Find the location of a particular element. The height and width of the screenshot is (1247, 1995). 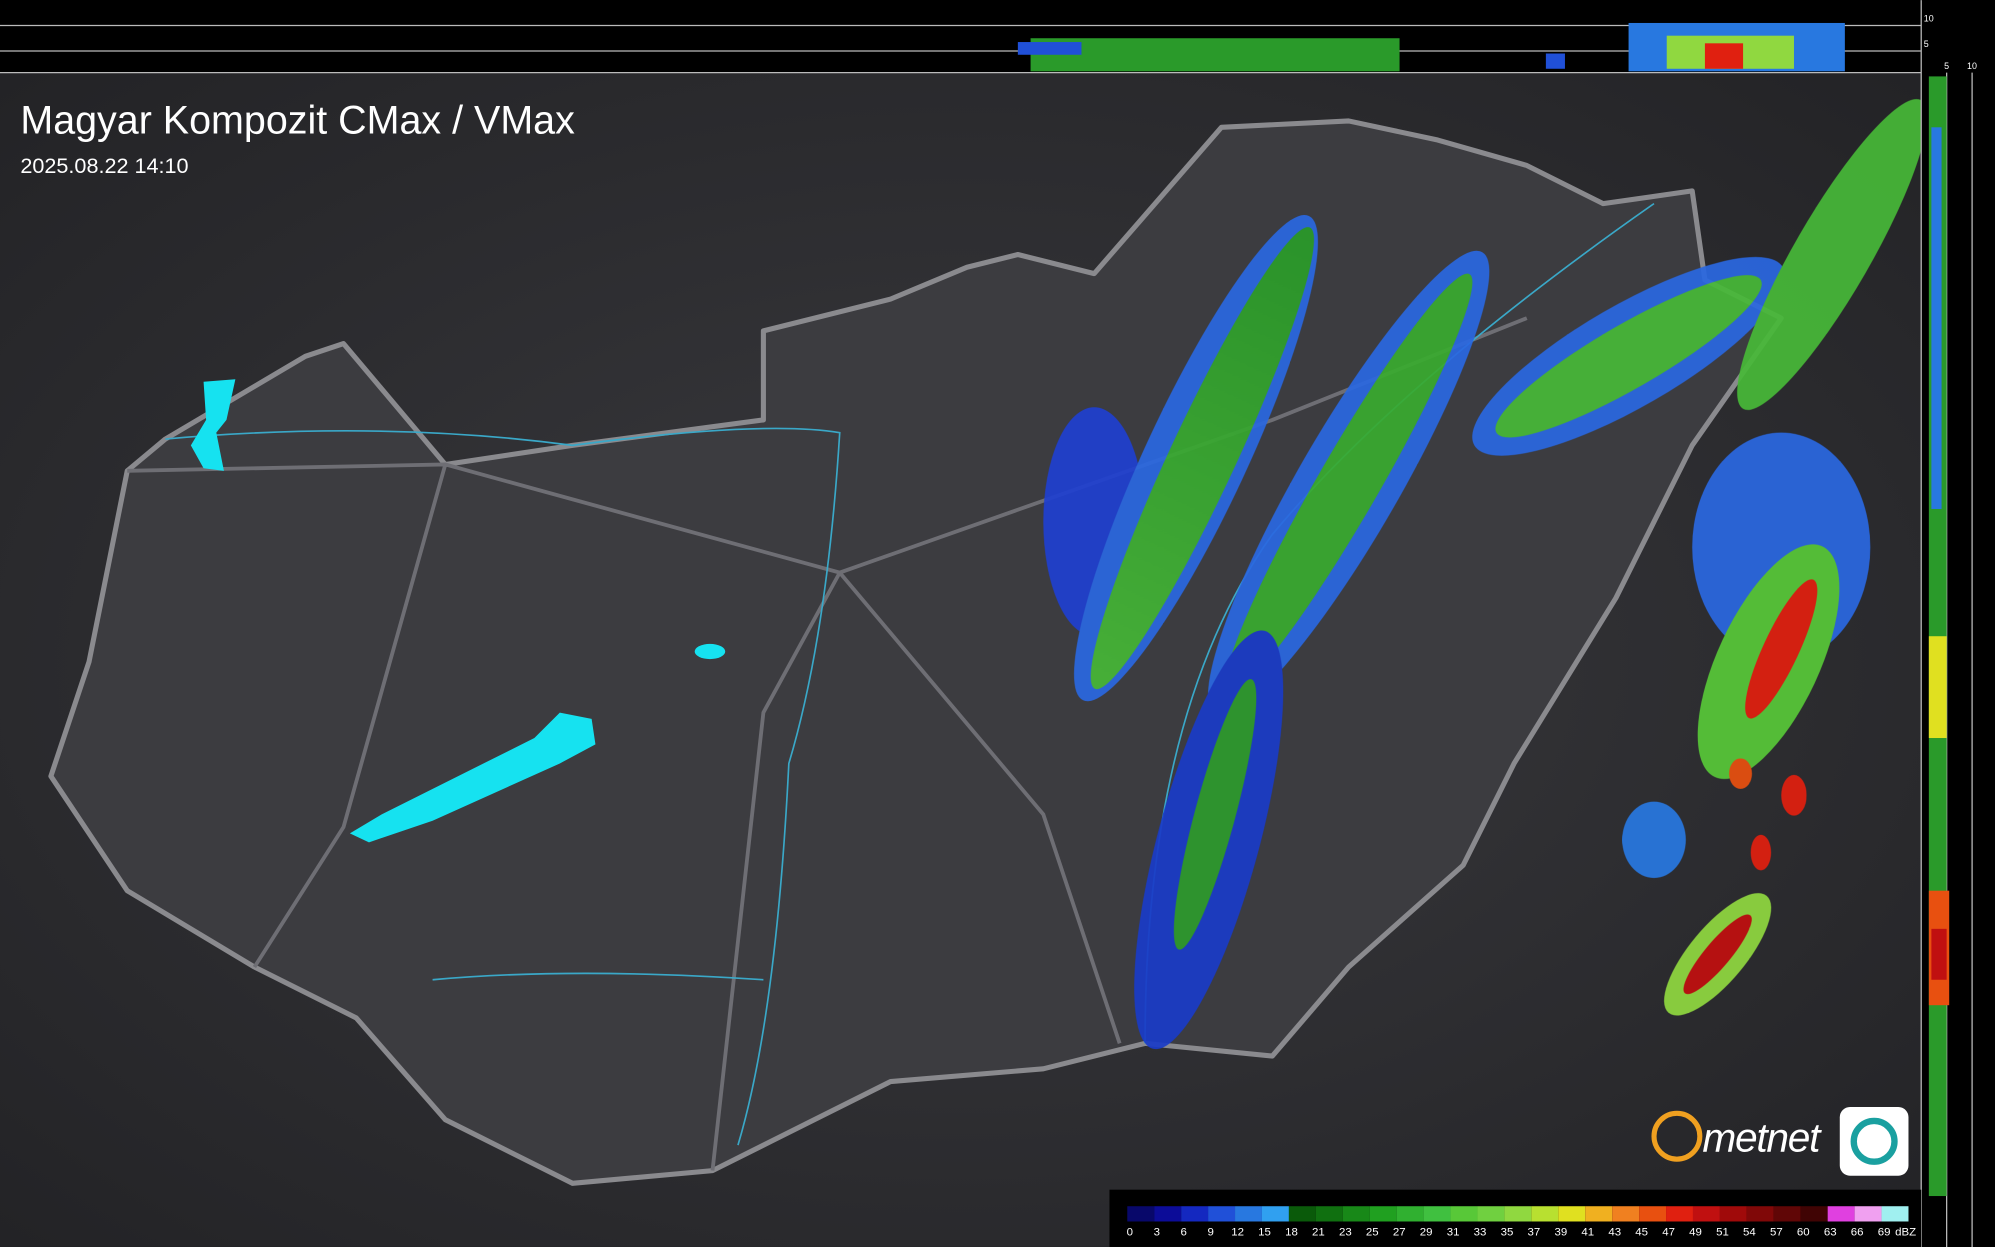

lakes is located at coordinates (458, 611).